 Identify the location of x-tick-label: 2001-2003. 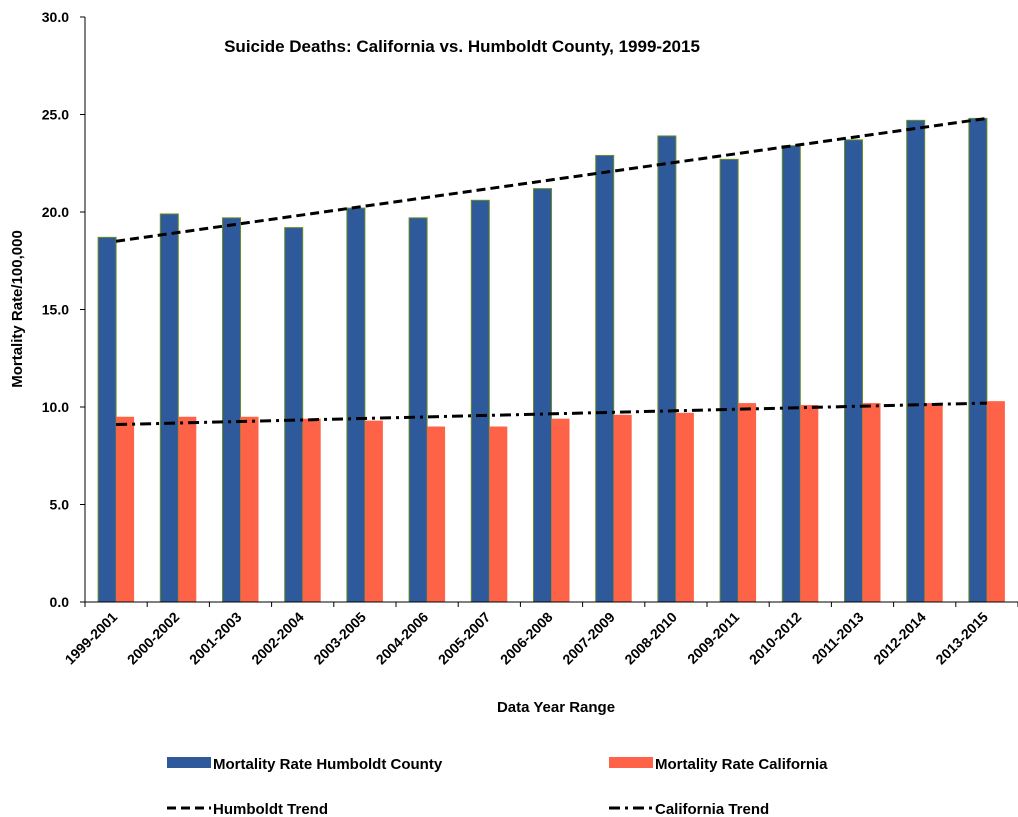
(215, 638).